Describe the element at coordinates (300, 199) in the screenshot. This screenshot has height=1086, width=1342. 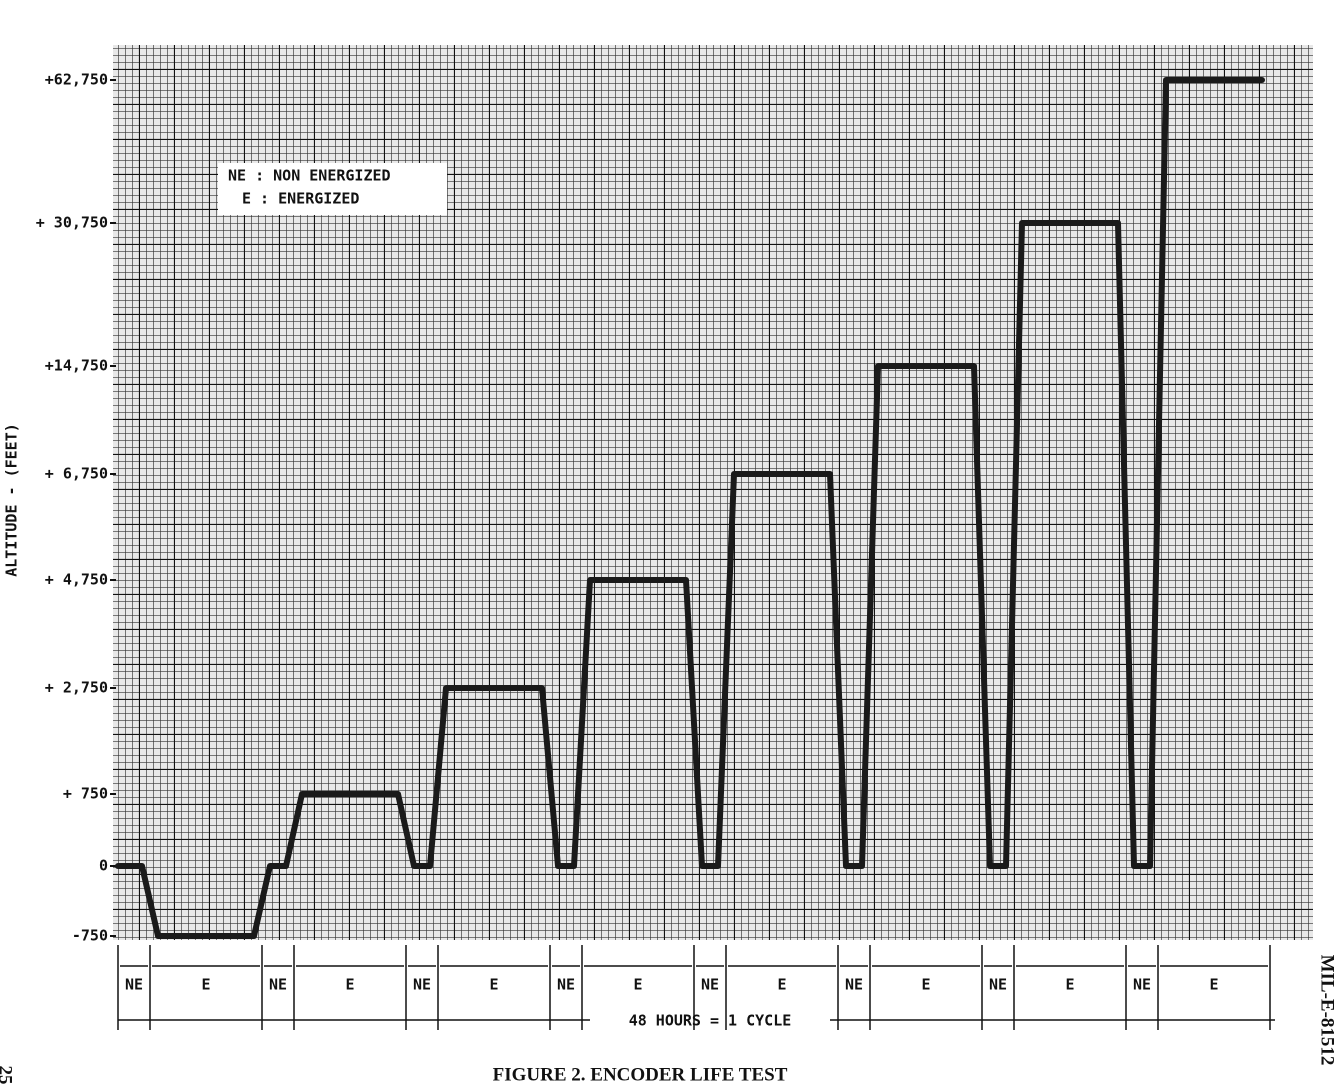
I see `legend-entry: E : ENERGIZED` at that location.